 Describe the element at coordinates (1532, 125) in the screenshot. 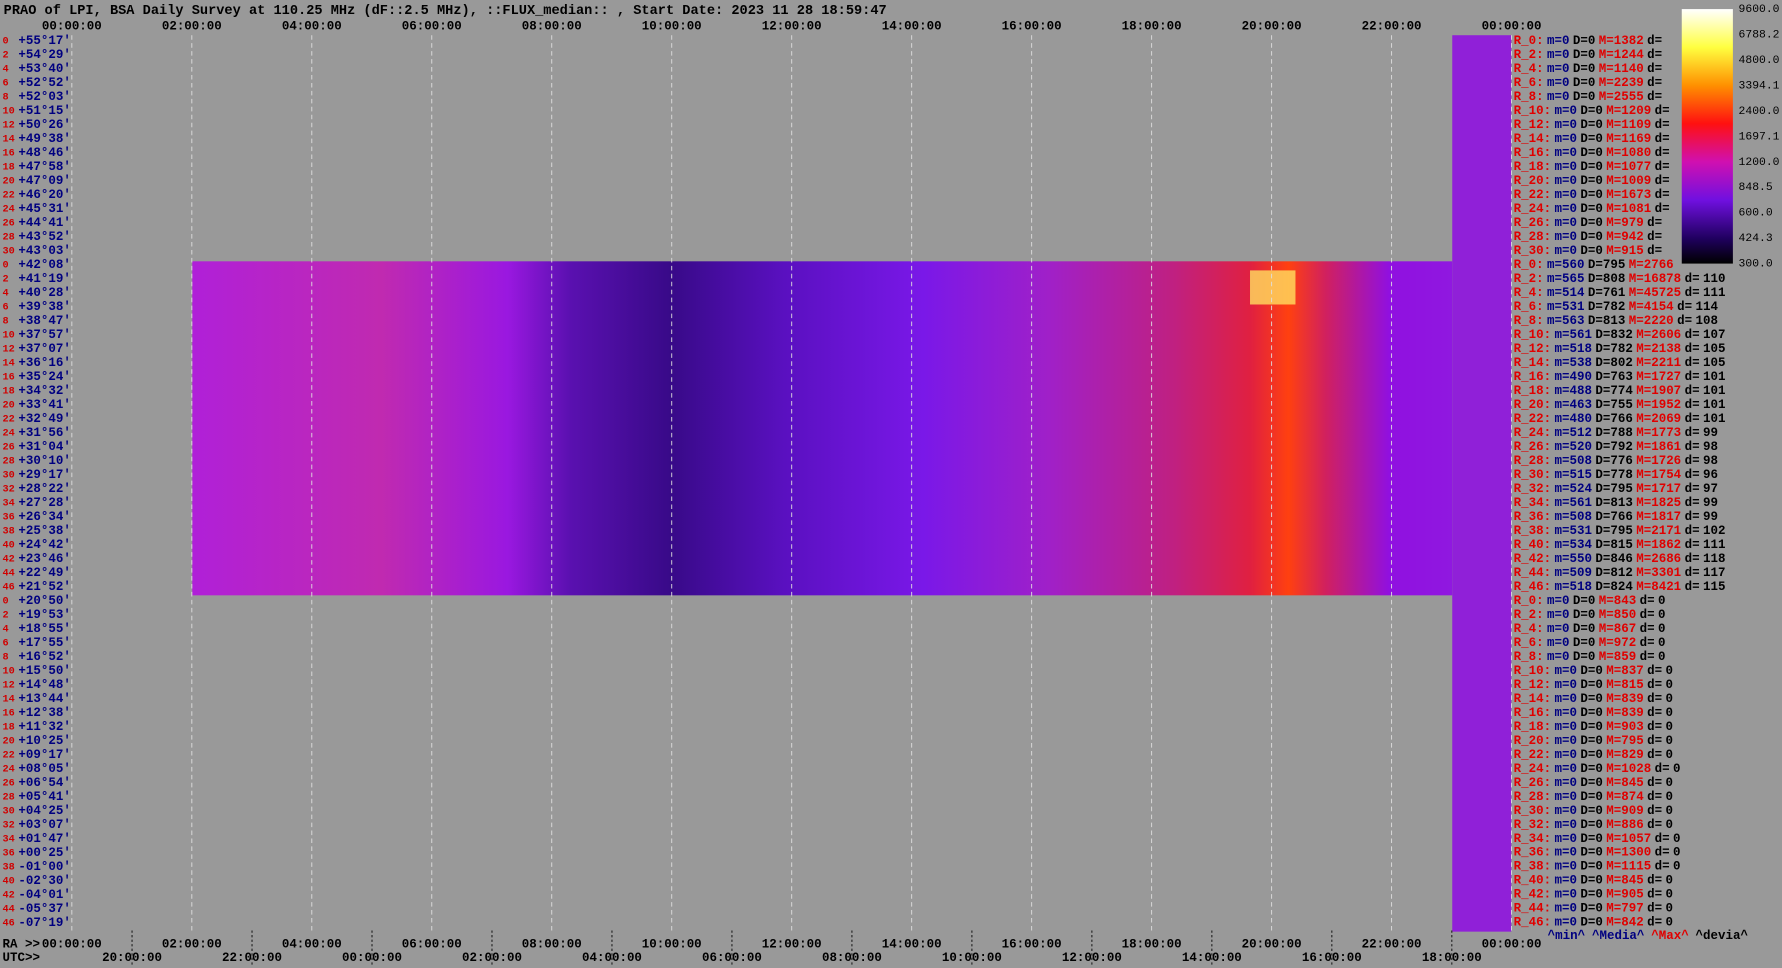

I see `beam-label: R_12:` at that location.